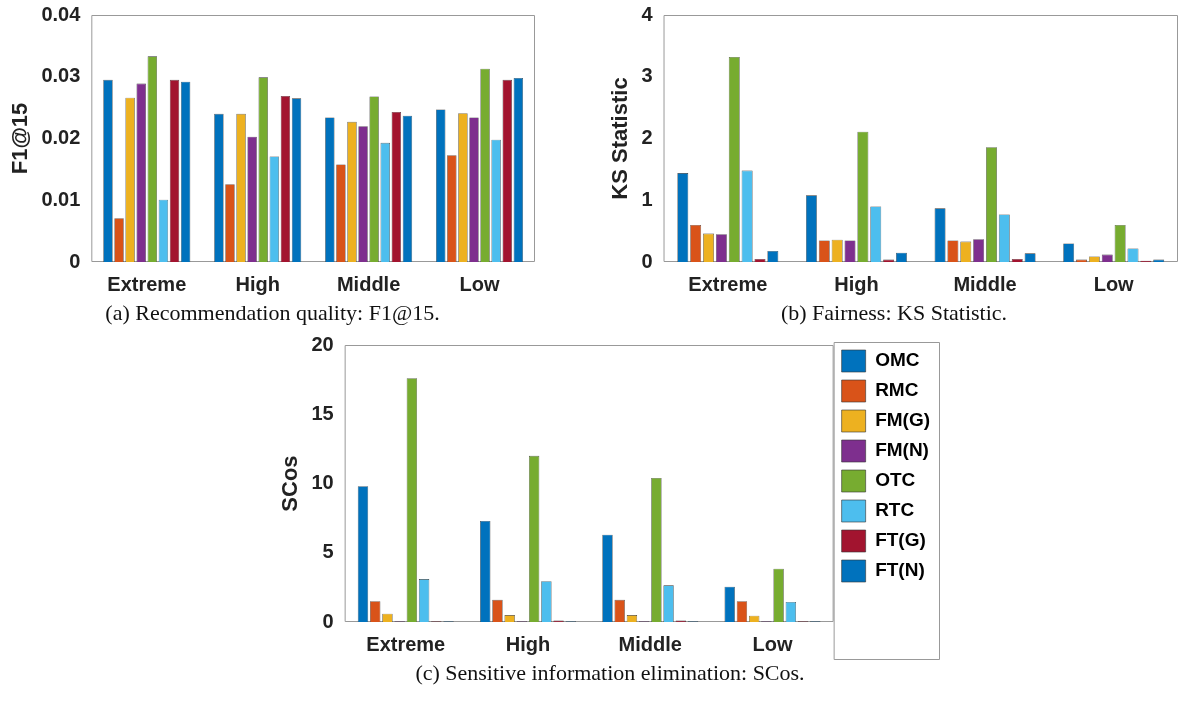 The width and height of the screenshot is (1188, 709). What do you see at coordinates (328, 551) in the screenshot?
I see `y-tick-label: 5` at bounding box center [328, 551].